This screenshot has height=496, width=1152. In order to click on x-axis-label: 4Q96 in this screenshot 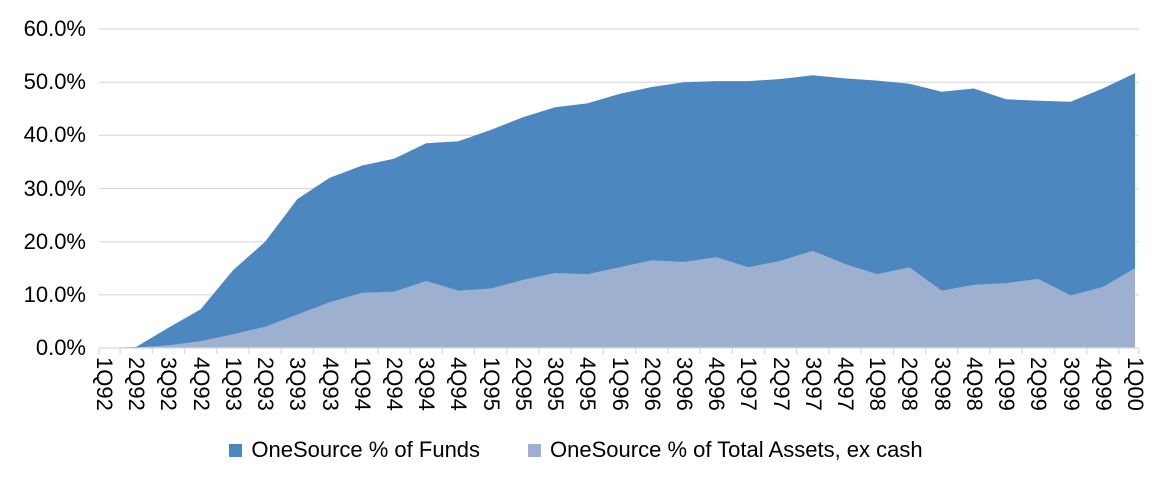, I will do `click(717, 384)`.